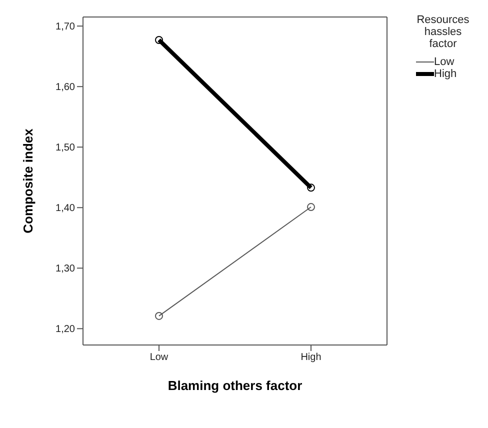  Describe the element at coordinates (28, 181) in the screenshot. I see `y-axis-title: Composite index` at that location.